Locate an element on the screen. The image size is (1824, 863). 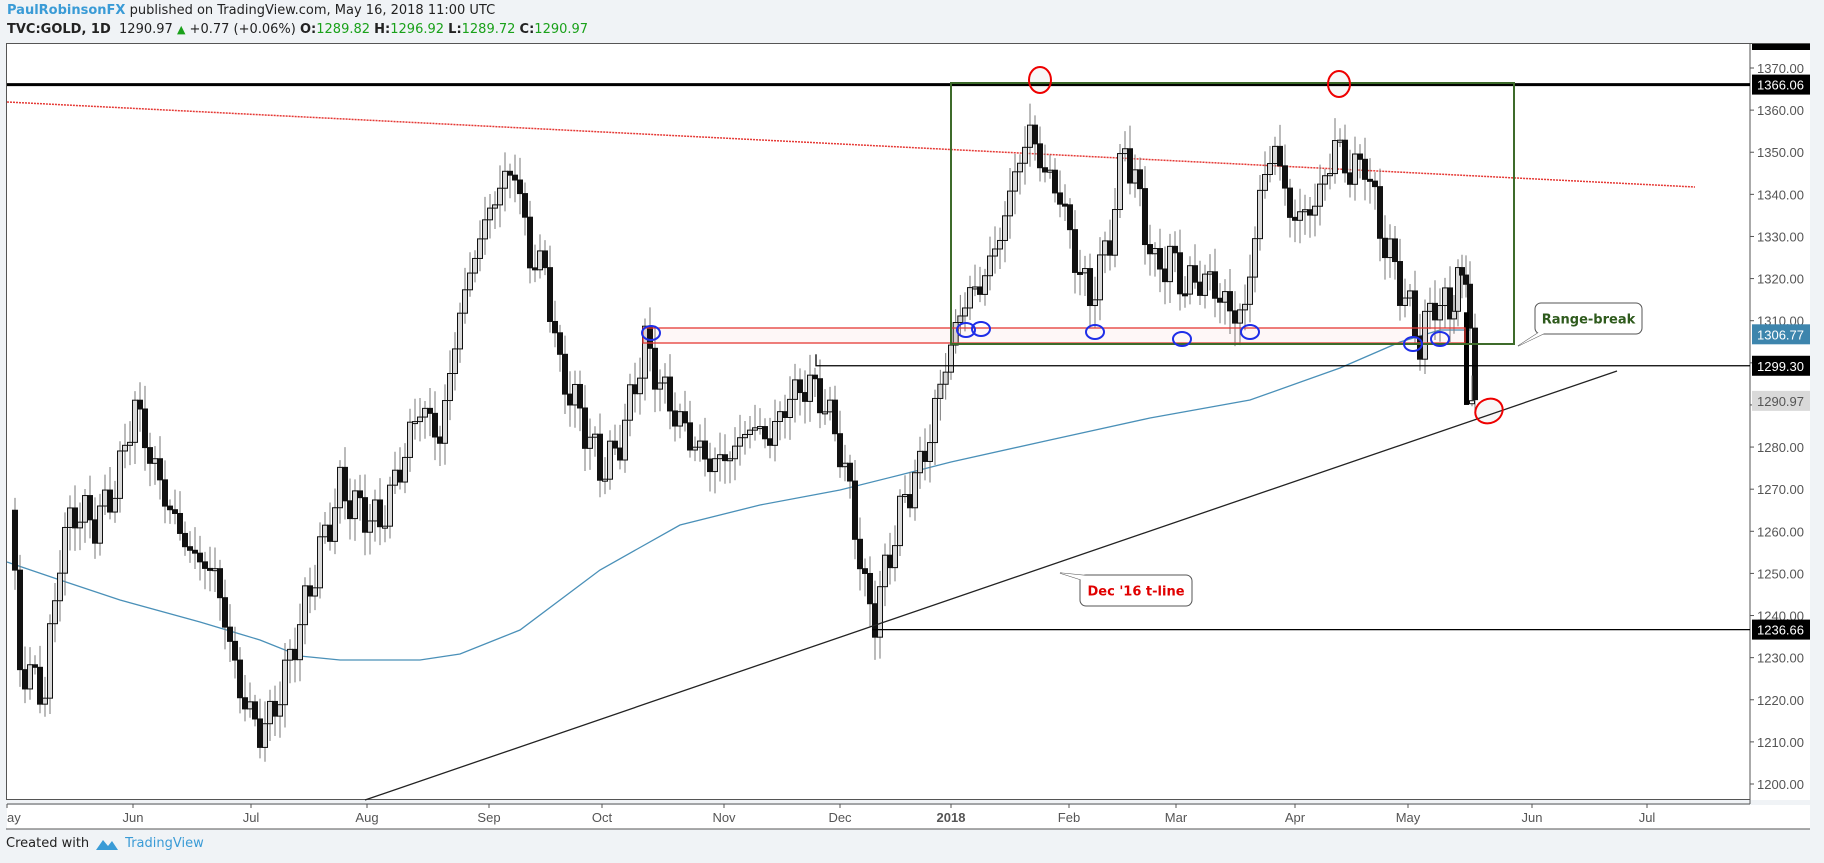
trendline-callout is located at coordinates (1136, 590).